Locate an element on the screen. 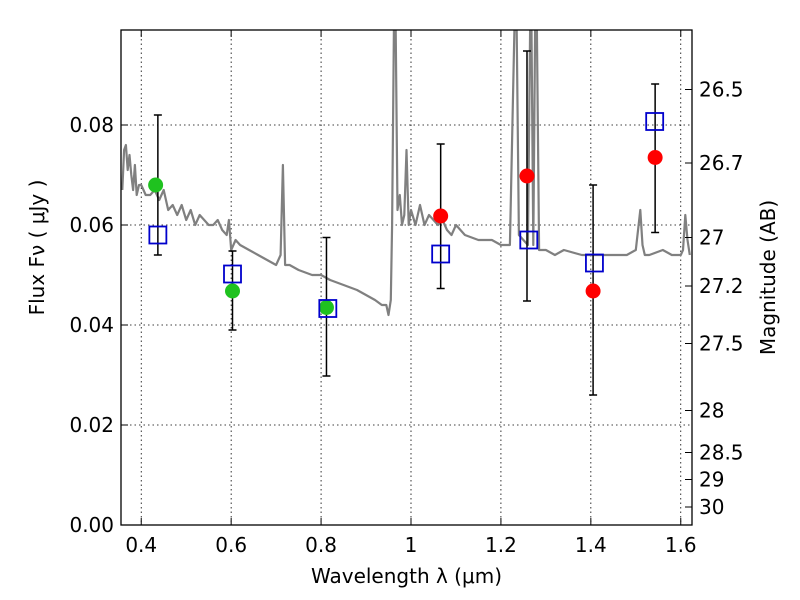  y2-tick-label: 28.5 is located at coordinates (721, 453).